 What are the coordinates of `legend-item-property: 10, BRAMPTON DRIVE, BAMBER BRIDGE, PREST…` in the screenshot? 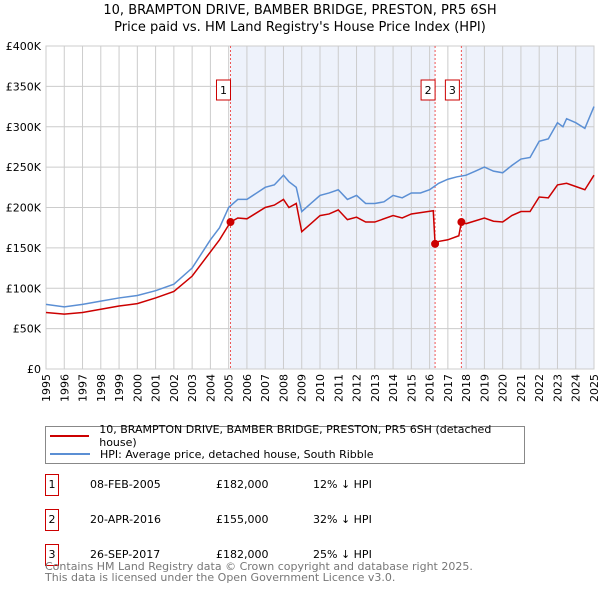 It's located at (287, 436).